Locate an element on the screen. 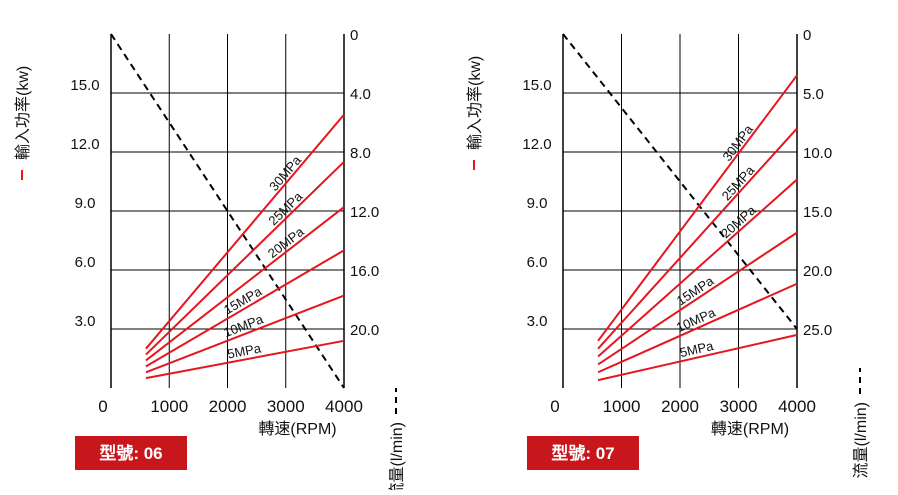 This screenshot has height=495, width=898. right-tick-label: 15.0 is located at coordinates (817, 212).